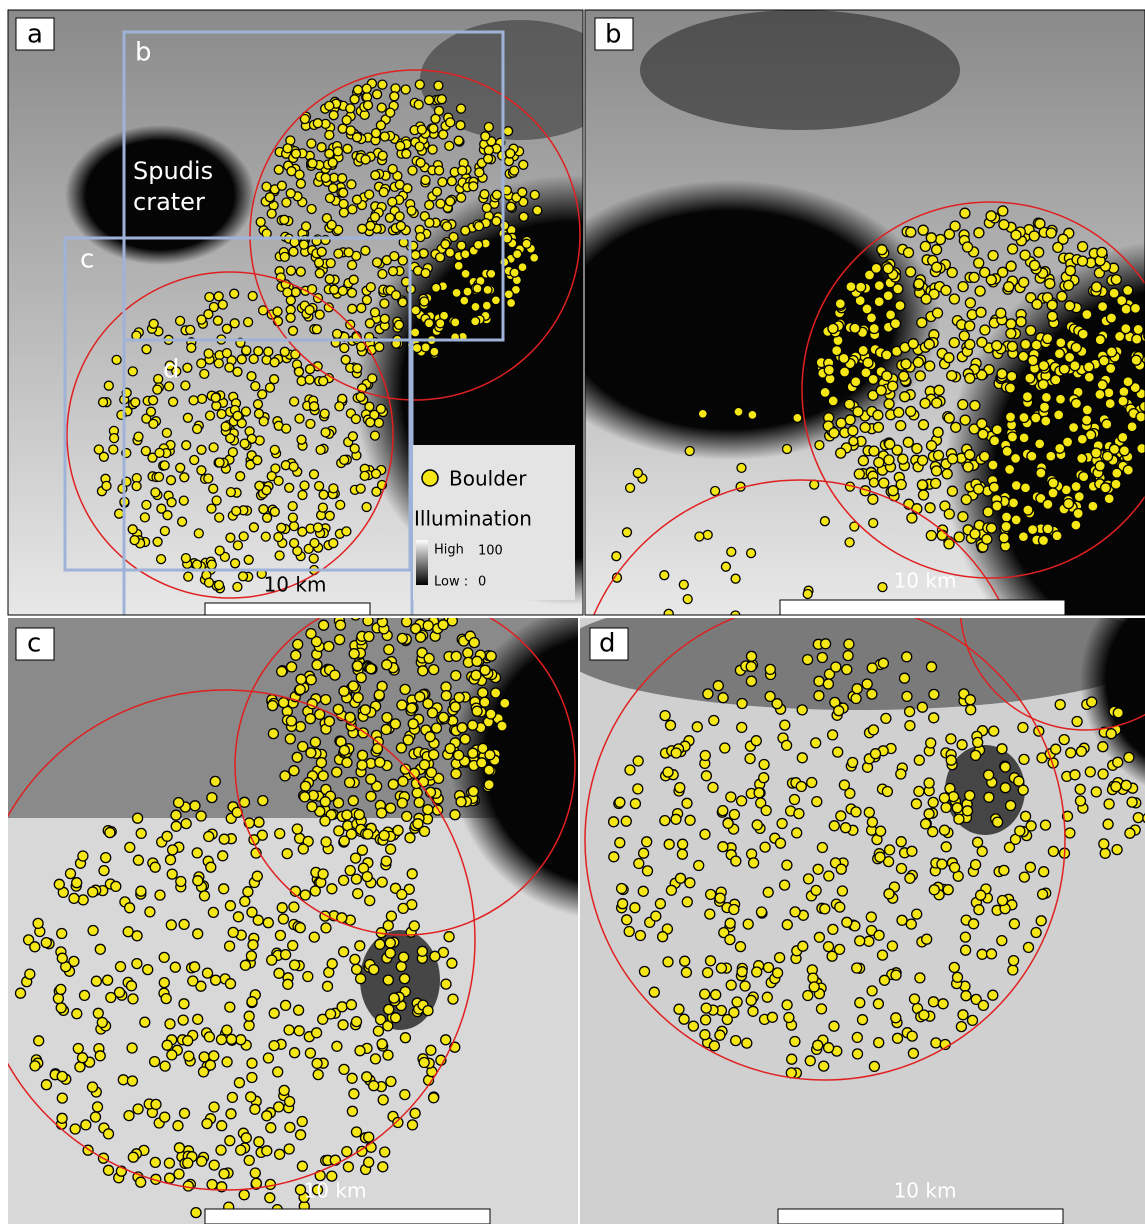  What do you see at coordinates (607, 644) in the screenshot?
I see `panel-label: d` at bounding box center [607, 644].